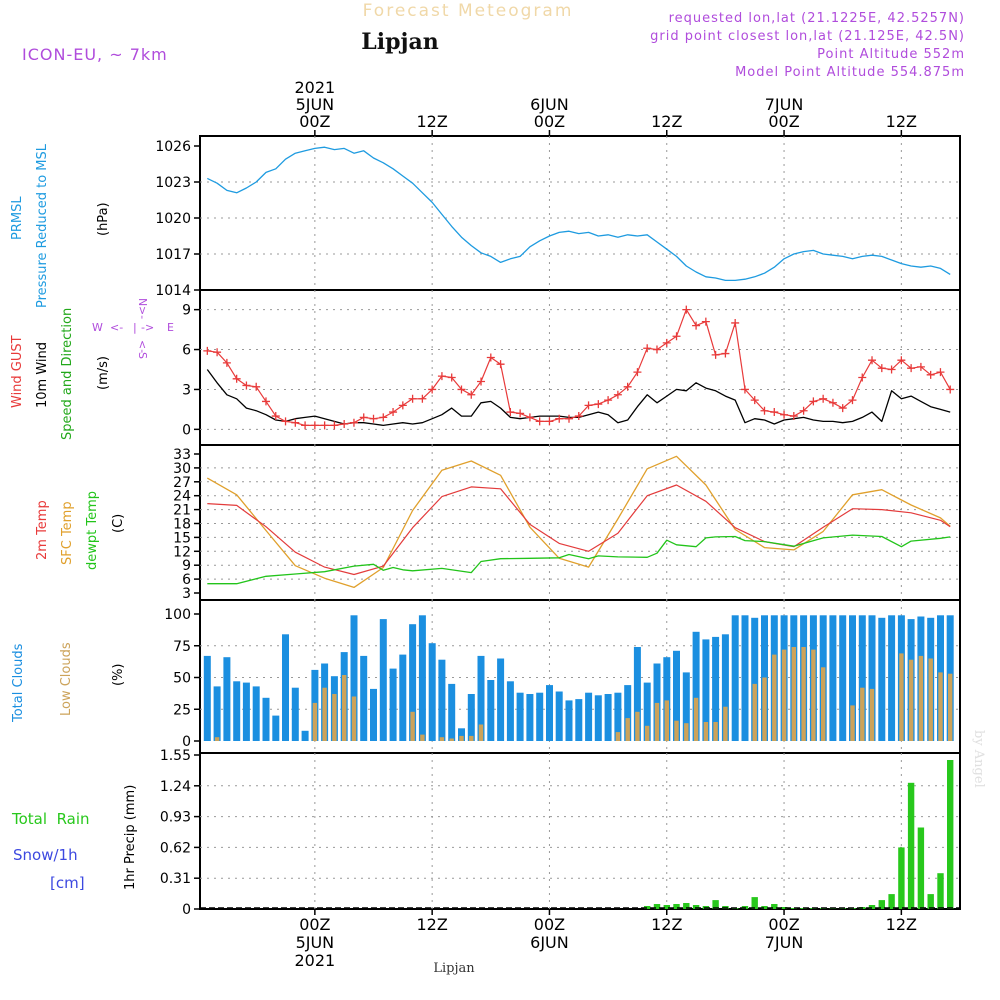 This screenshot has height=1000, width=1000. I want to click on compass-center: |, so click(135, 327).